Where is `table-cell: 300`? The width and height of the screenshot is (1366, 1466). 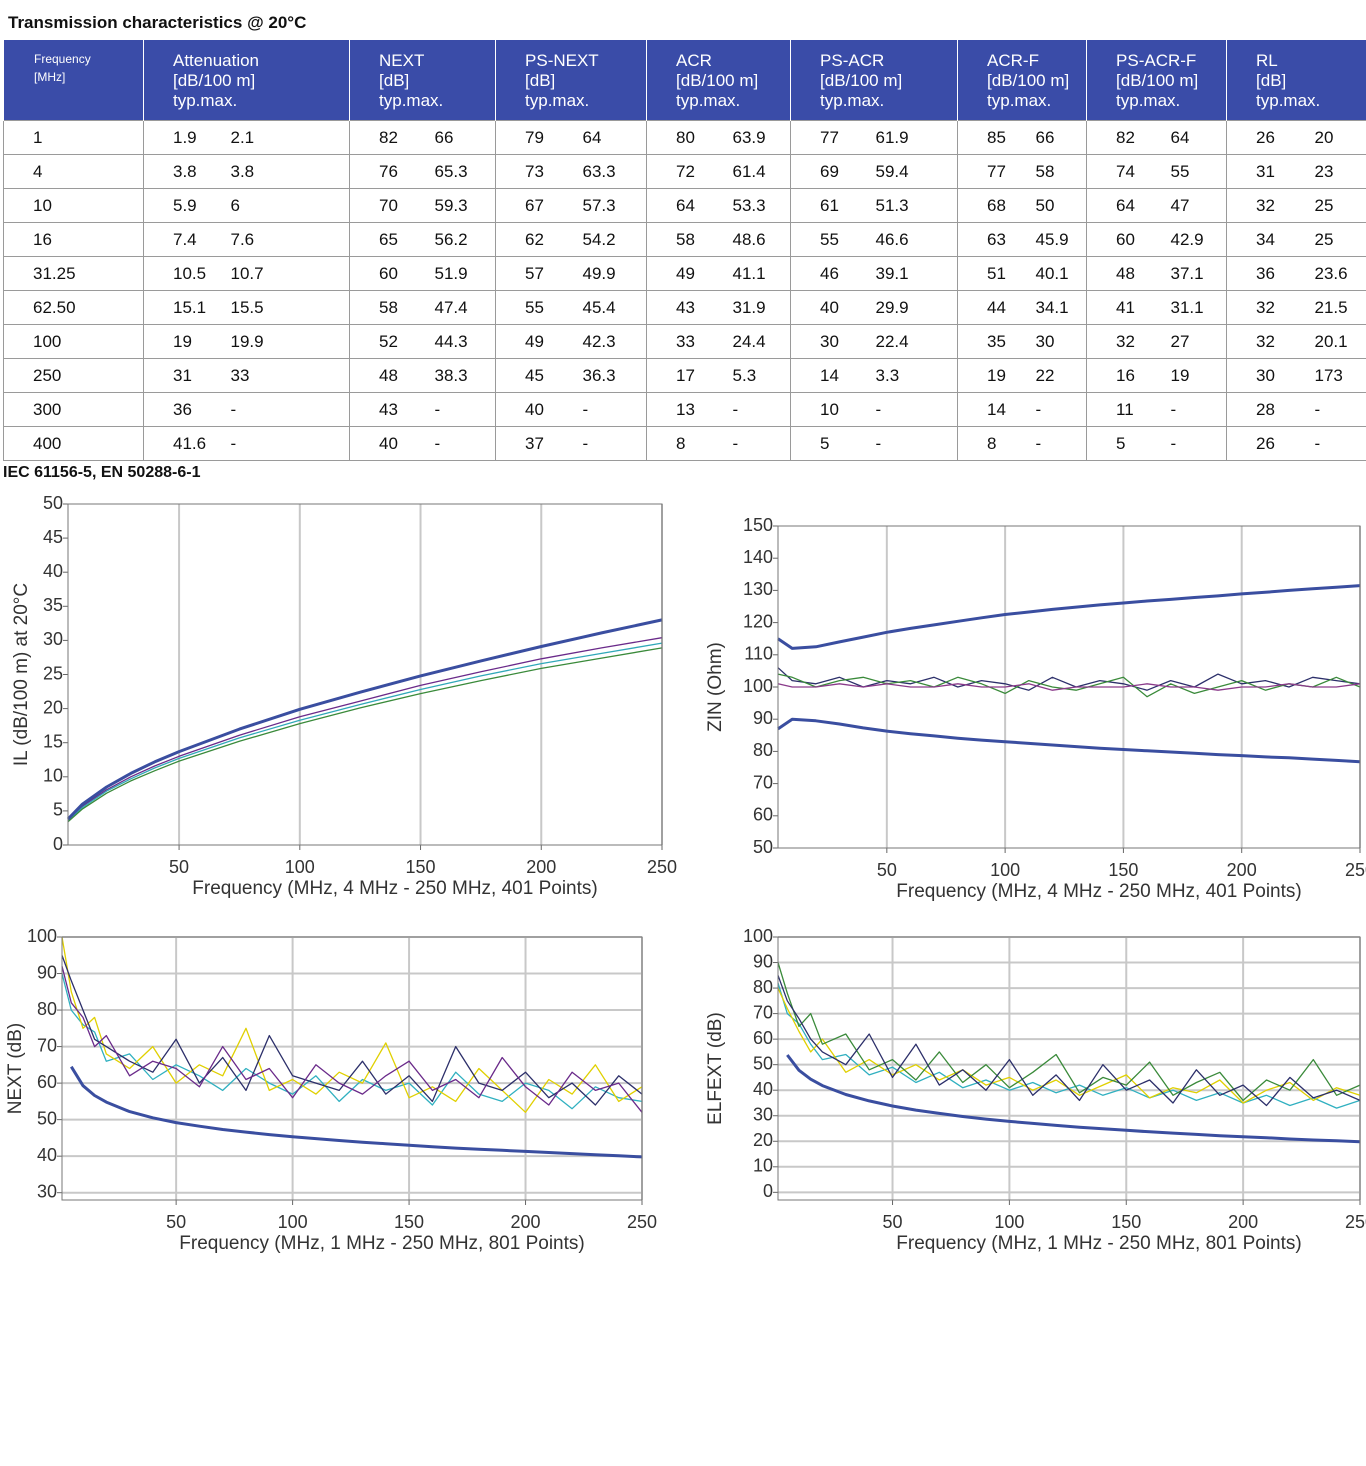
table-cell: 300 is located at coordinates (73, 409).